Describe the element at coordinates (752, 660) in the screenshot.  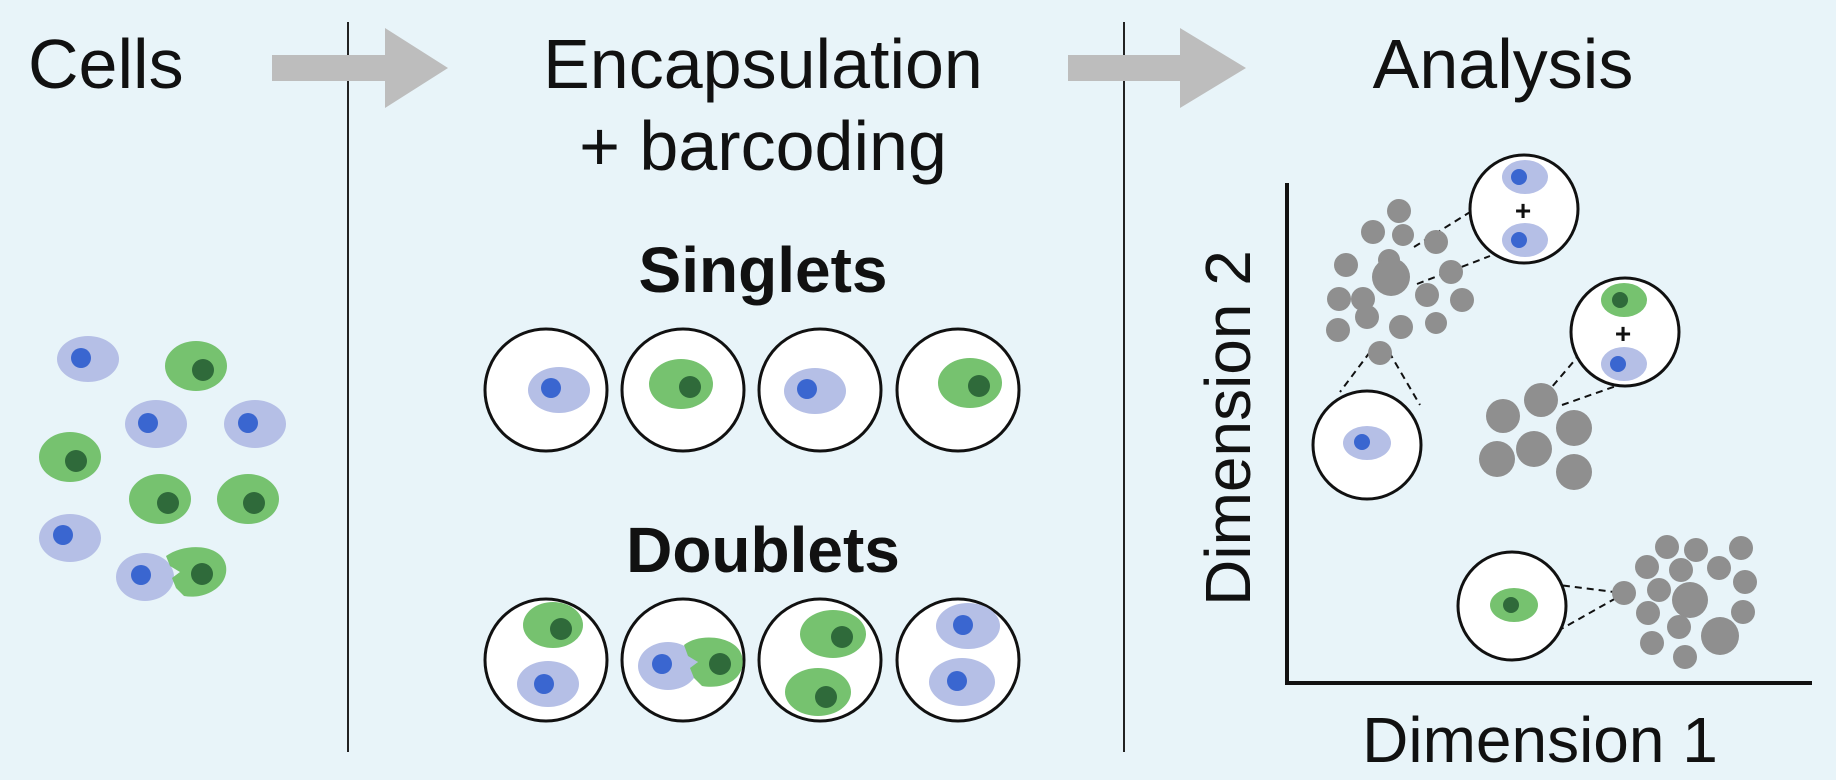
I see `doublet-droplets` at that location.